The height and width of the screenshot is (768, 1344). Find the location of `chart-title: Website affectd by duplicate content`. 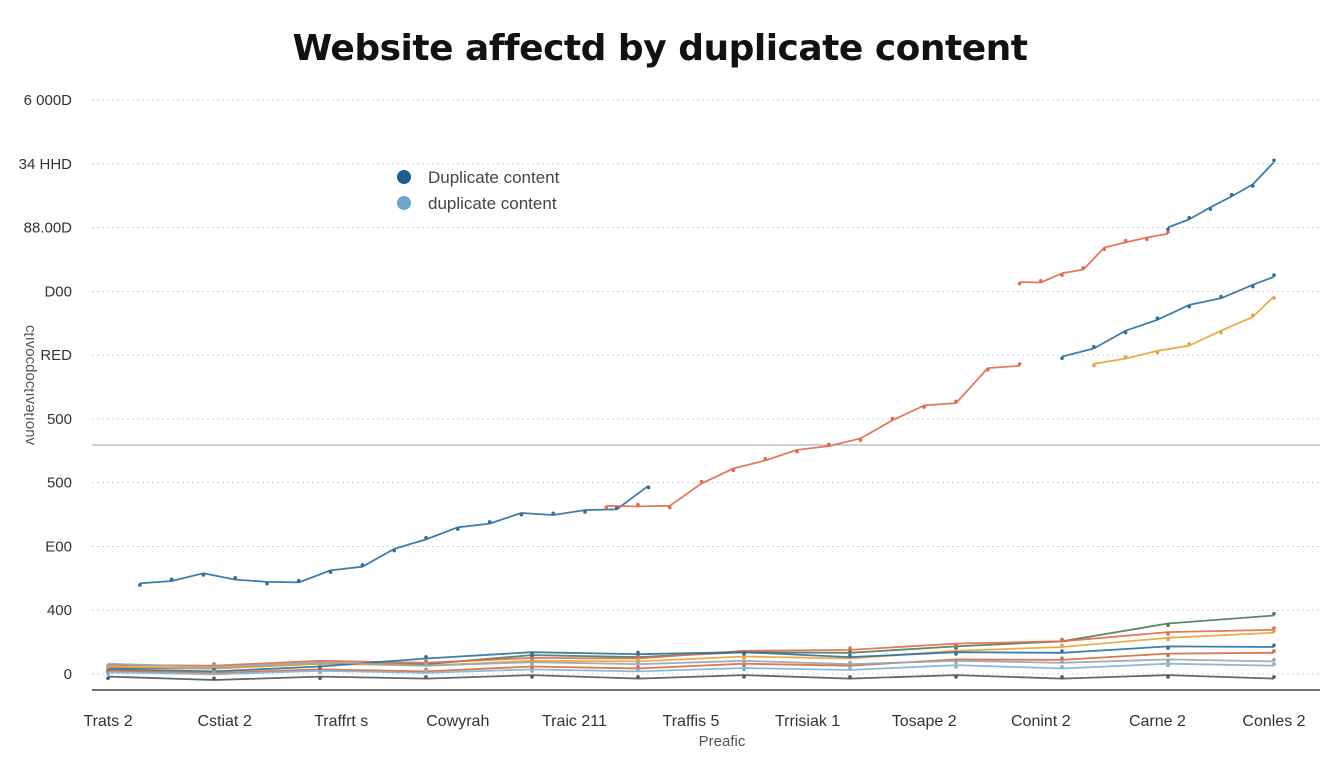

chart-title: Website affectd by duplicate content is located at coordinates (660, 48).